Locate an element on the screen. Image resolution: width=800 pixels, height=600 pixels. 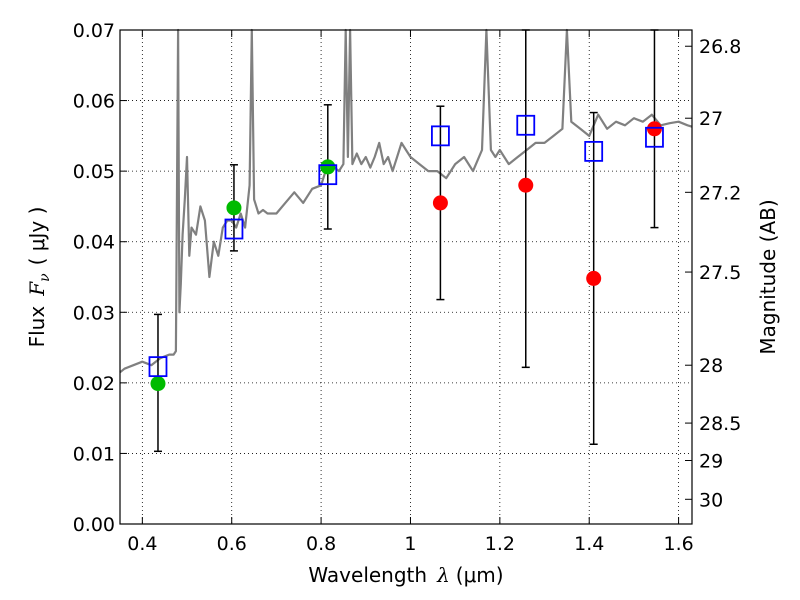
x-tick-label: 1.6 is located at coordinates (678, 544).